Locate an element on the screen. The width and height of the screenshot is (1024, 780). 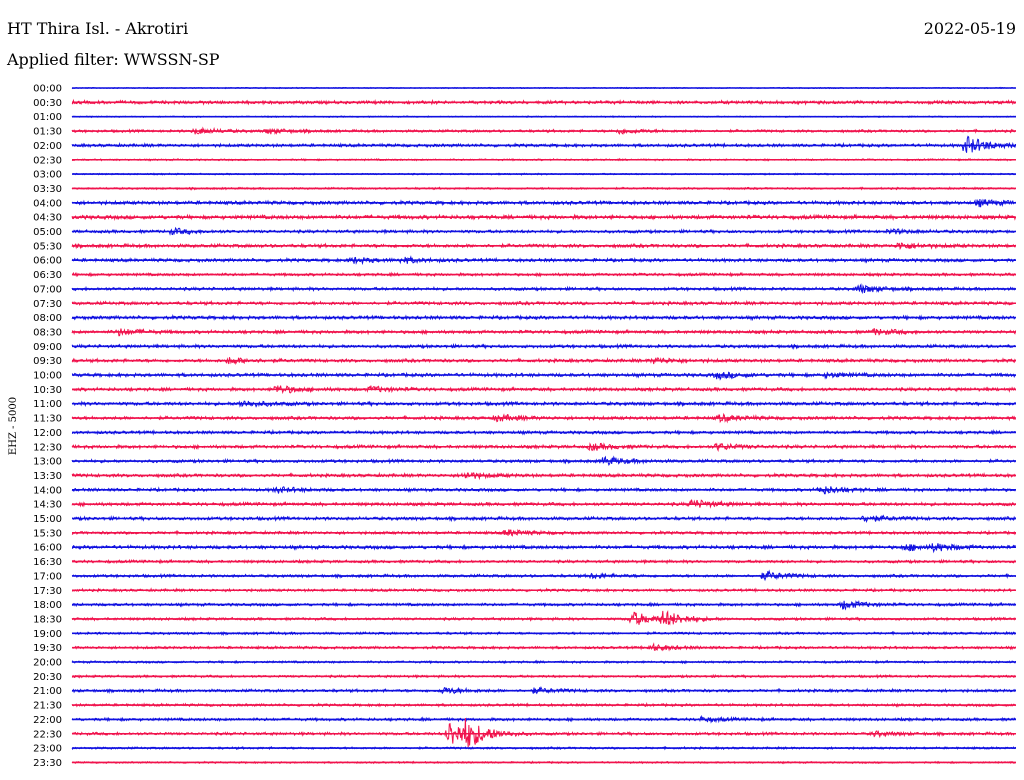
time-tick-label: 06:00 is located at coordinates (47, 261).